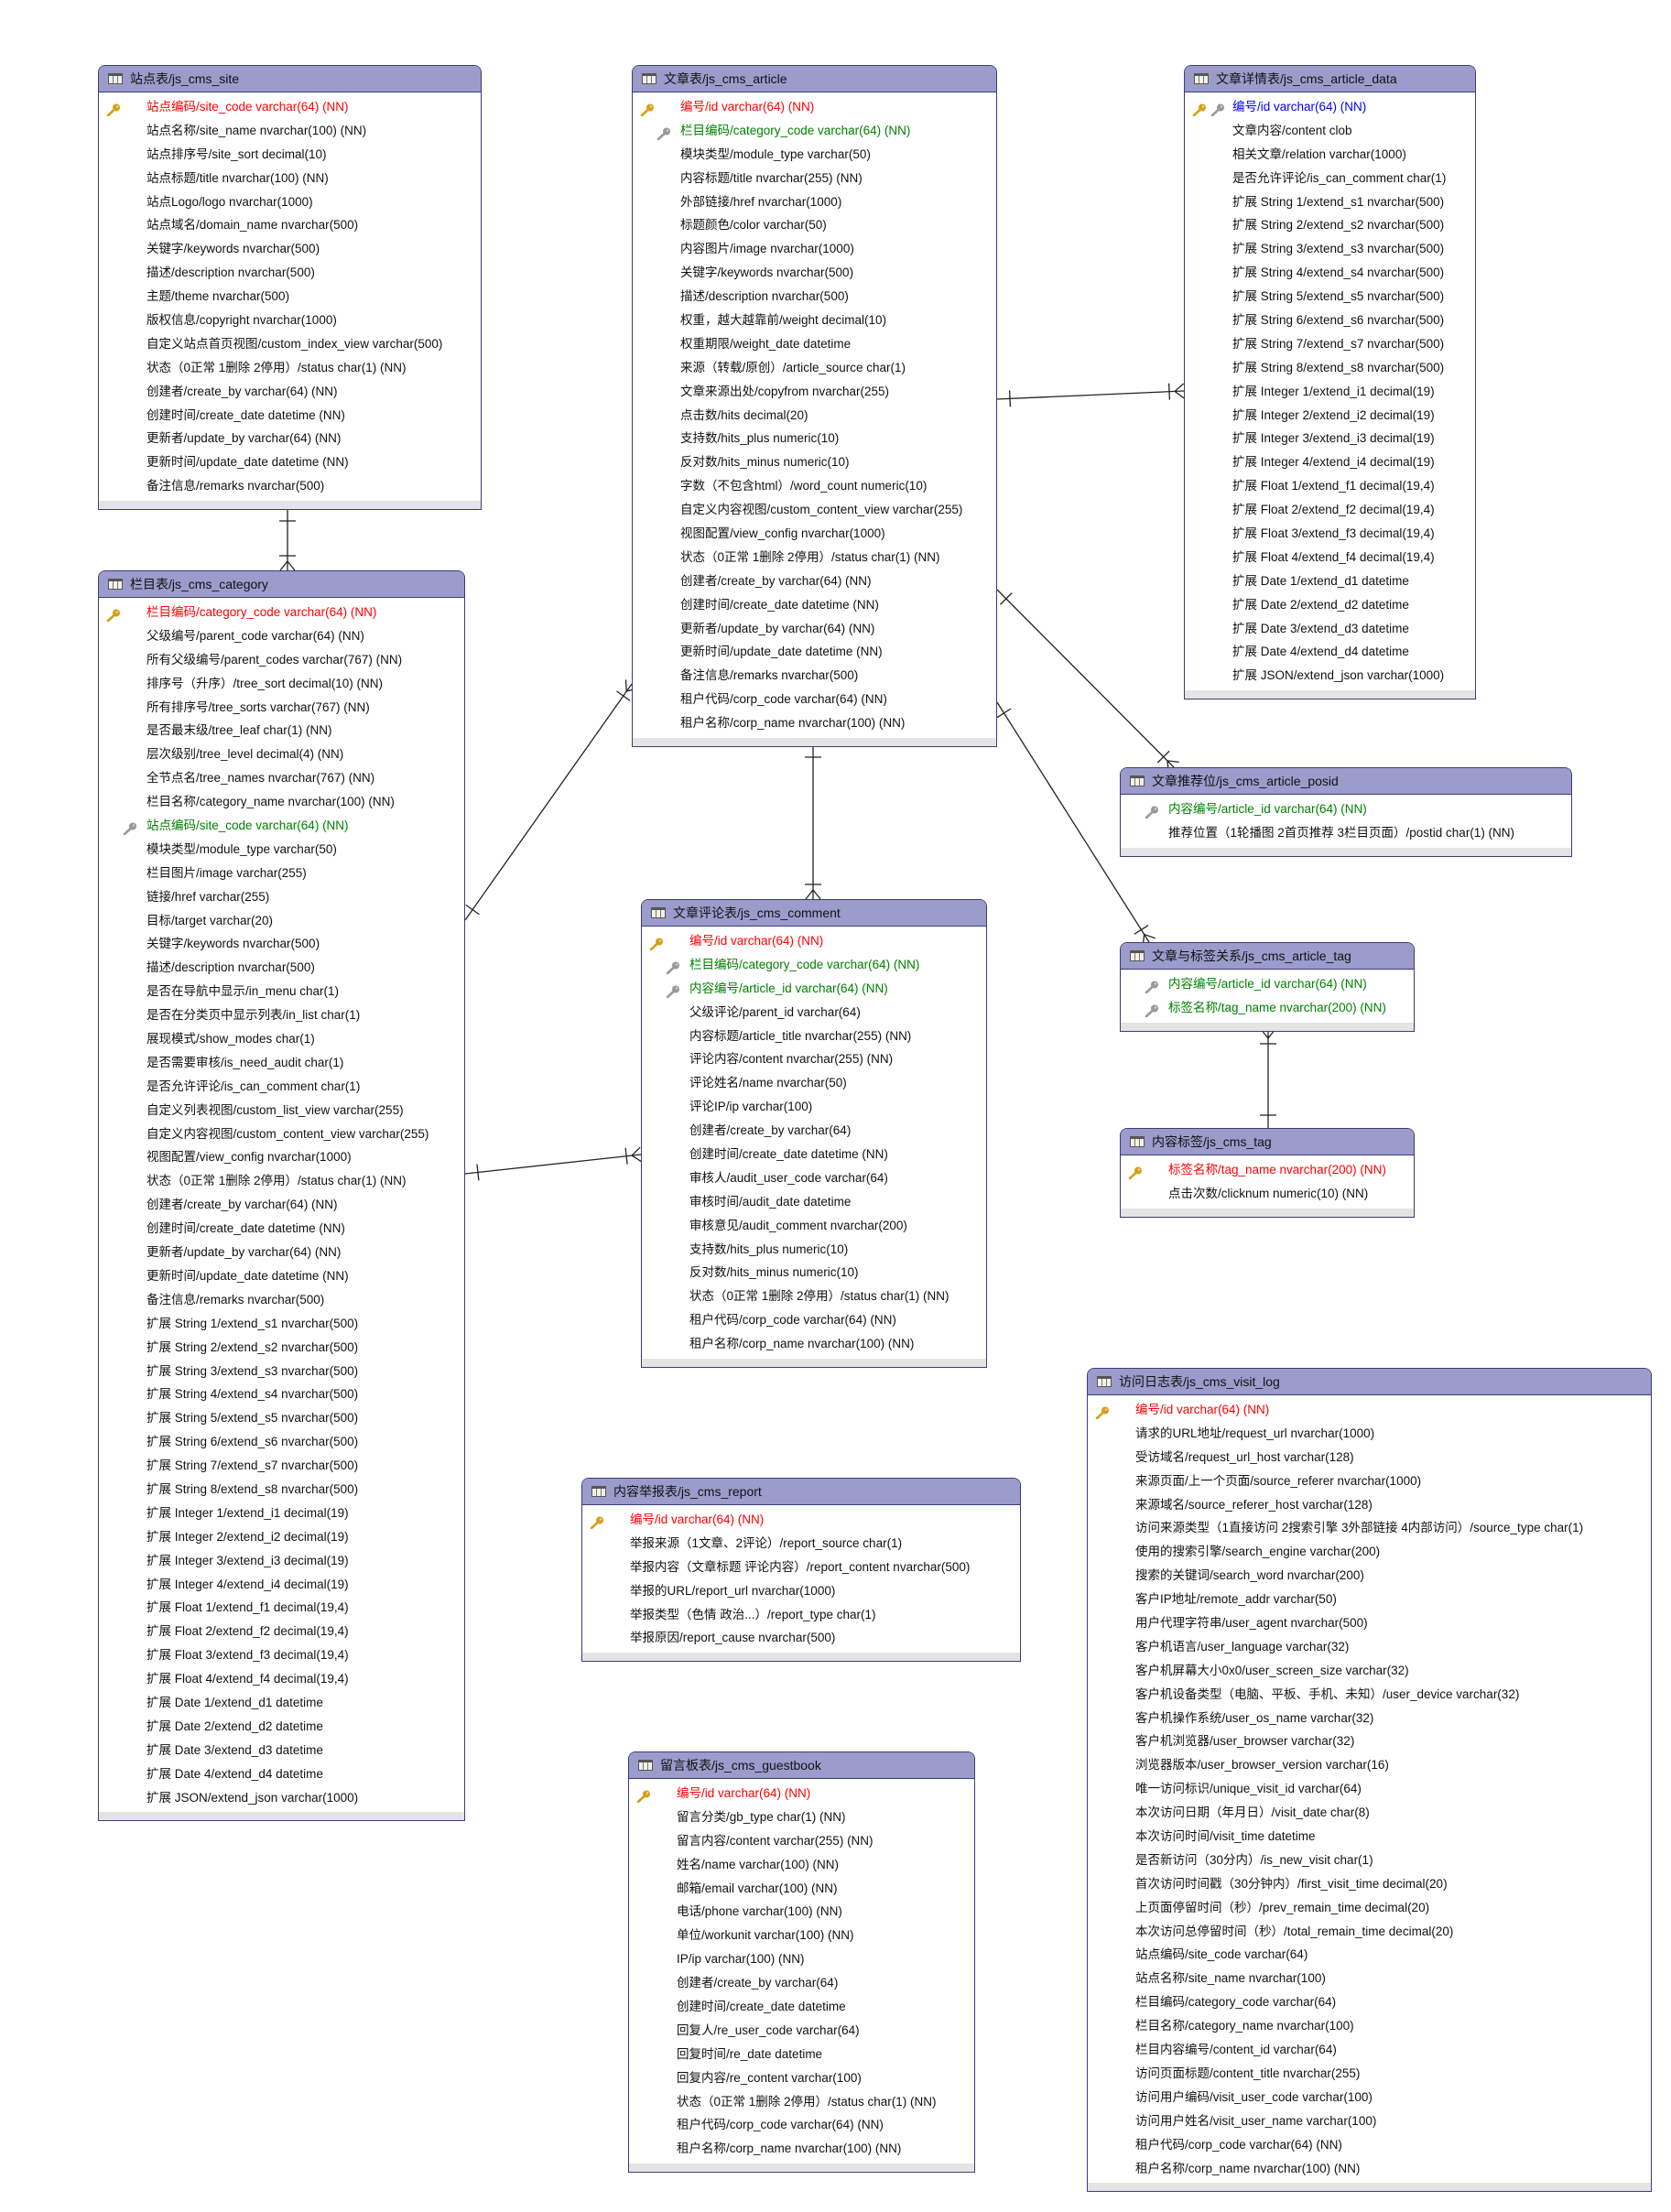 The height and width of the screenshot is (2212, 1671). Describe the element at coordinates (281, 1490) in the screenshot. I see `table-field: 扩展 String 8/extend_s8 nvarchar(500)` at that location.